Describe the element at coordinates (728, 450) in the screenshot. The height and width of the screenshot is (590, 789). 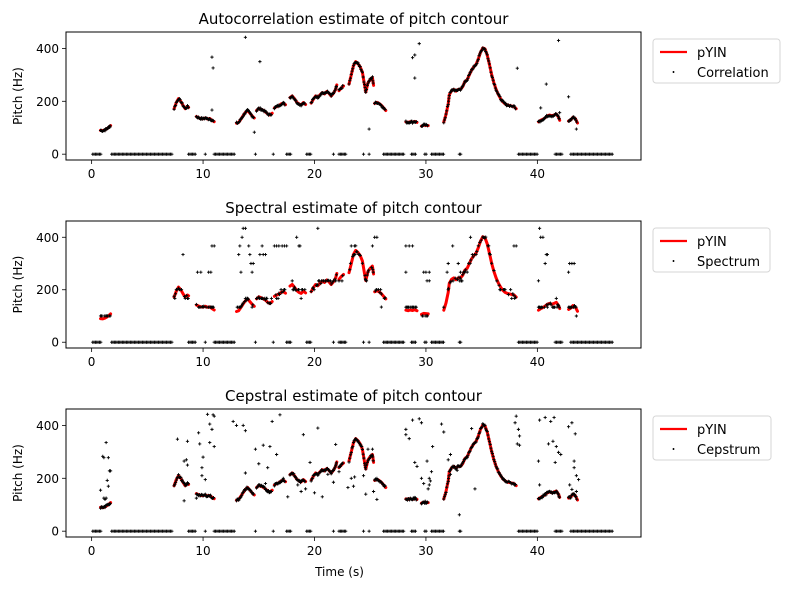
I see `legend-label-estimator: Cepstrum` at that location.